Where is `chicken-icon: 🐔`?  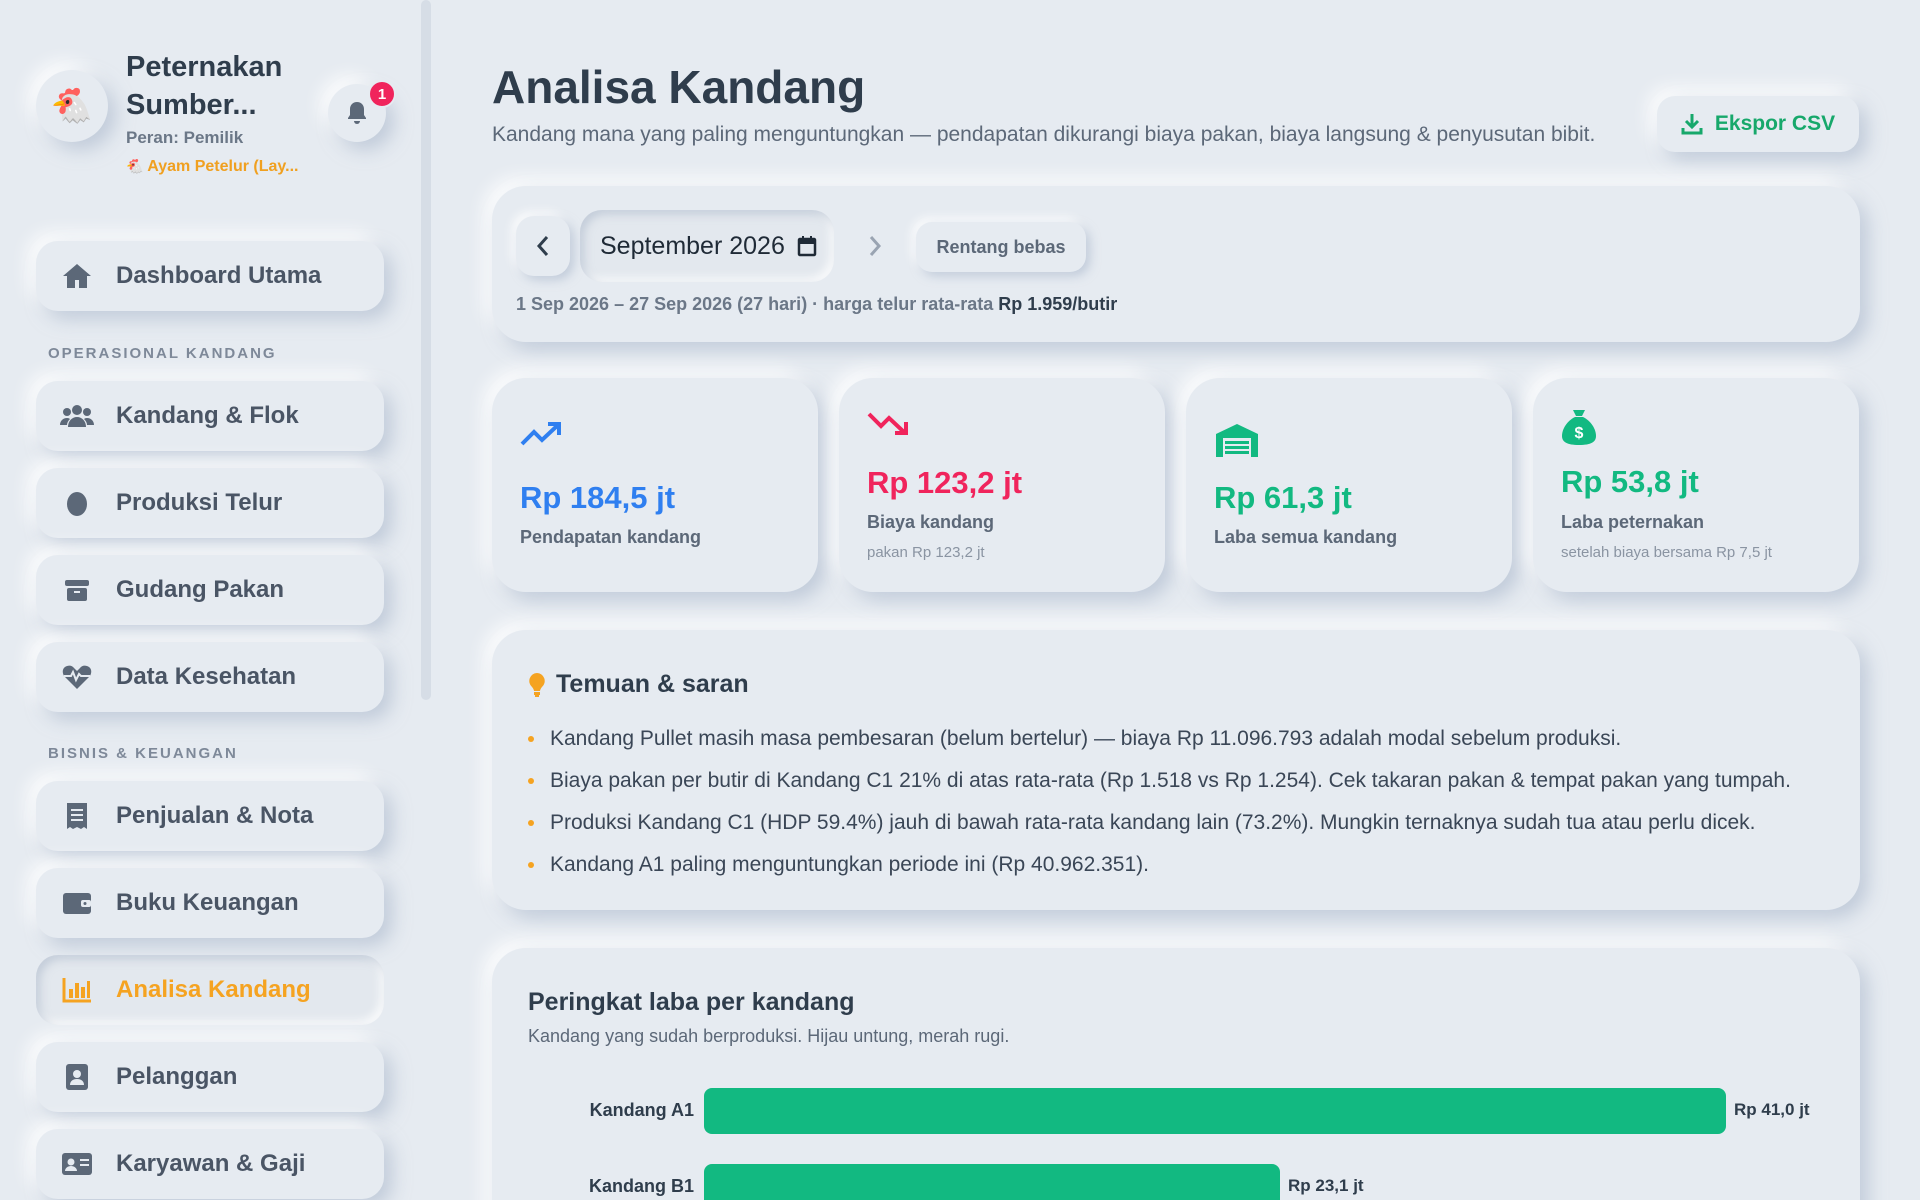
chicken-icon: 🐔 is located at coordinates (72, 106).